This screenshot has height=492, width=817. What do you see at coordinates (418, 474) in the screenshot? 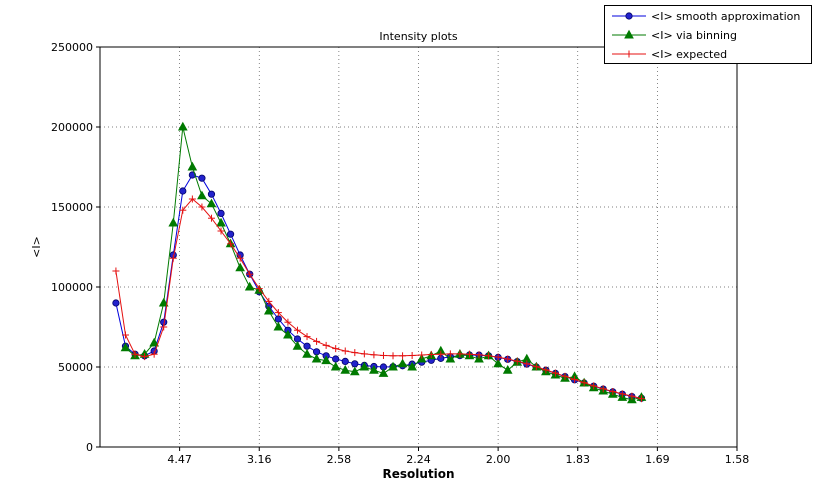
I see `x-axis-label: Resolution` at bounding box center [418, 474].